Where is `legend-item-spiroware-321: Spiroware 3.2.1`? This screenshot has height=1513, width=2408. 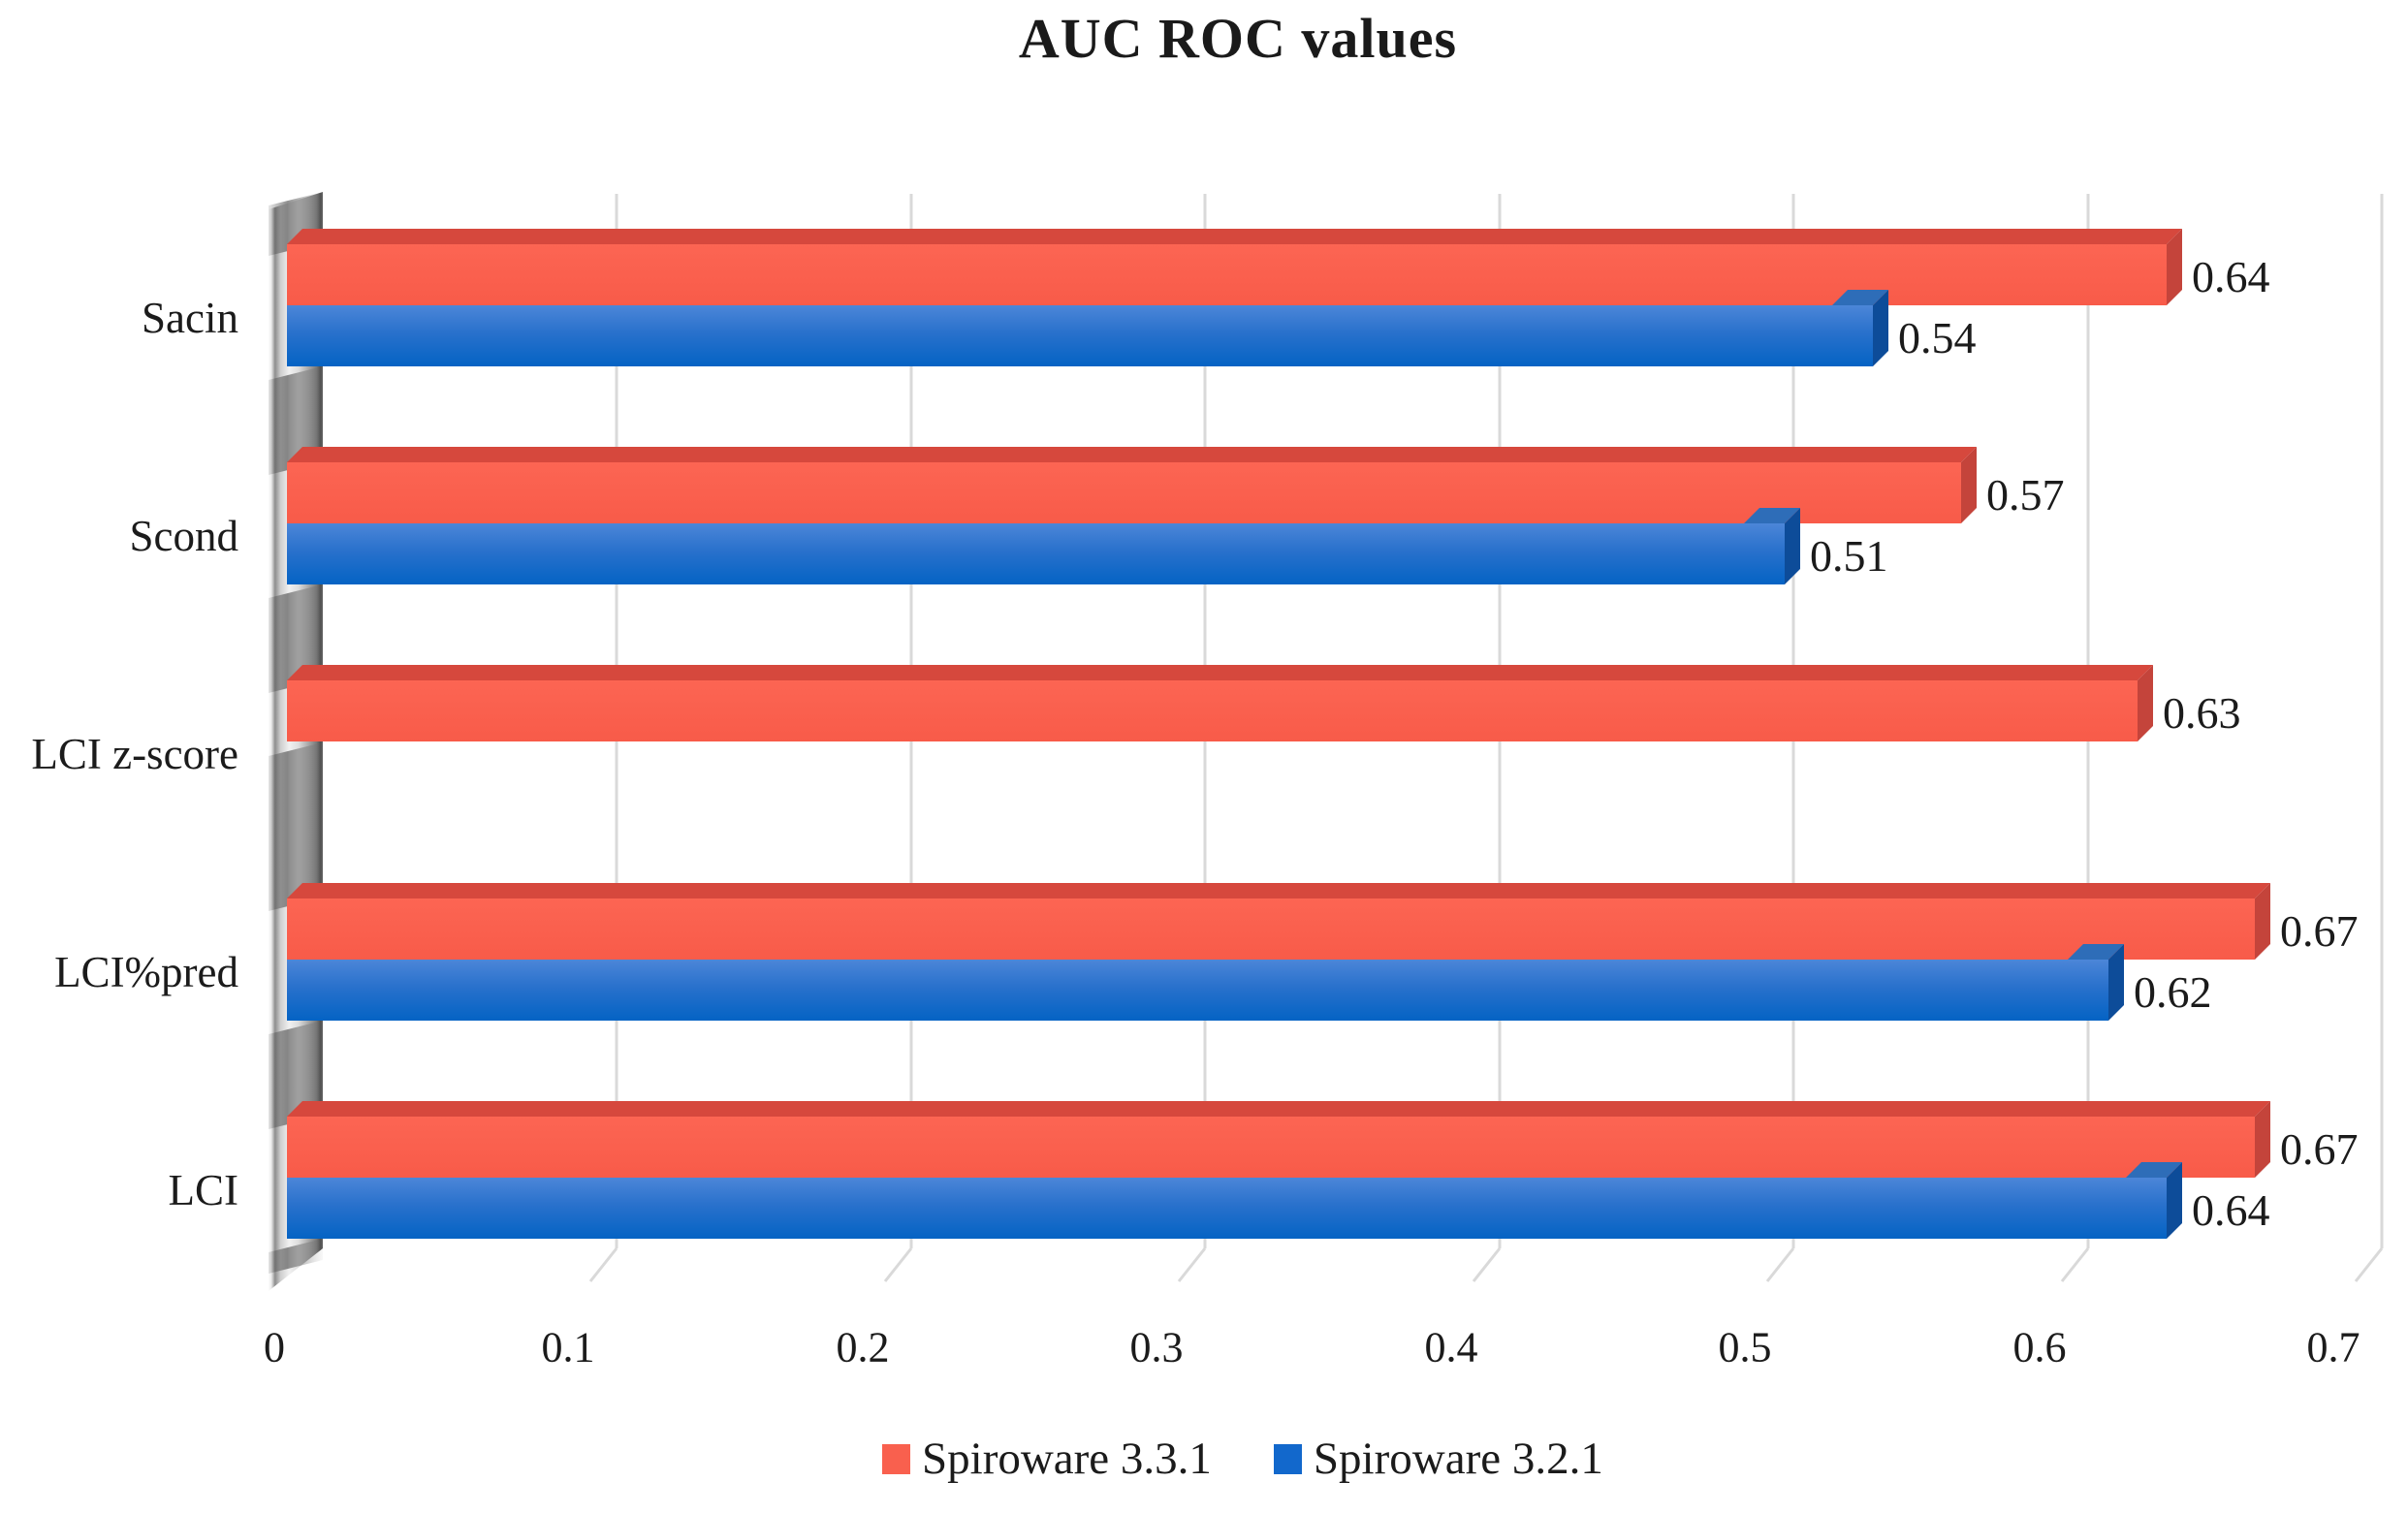
legend-item-spiroware-321: Spiroware 3.2.1 is located at coordinates (1438, 1459).